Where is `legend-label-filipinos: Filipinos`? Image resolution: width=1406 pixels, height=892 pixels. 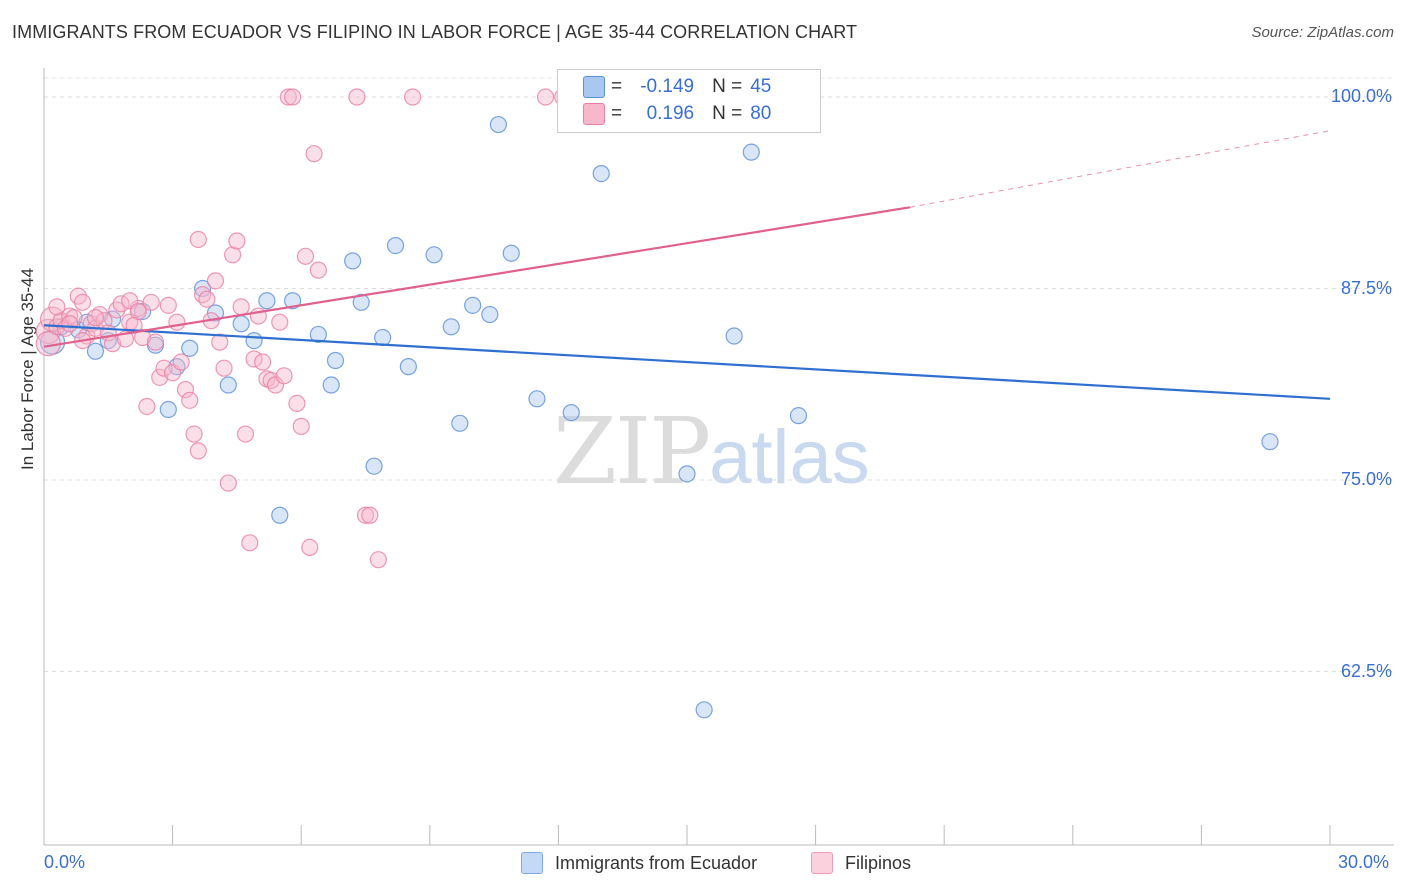
legend-label-filipinos: Filipinos is located at coordinates (878, 862).